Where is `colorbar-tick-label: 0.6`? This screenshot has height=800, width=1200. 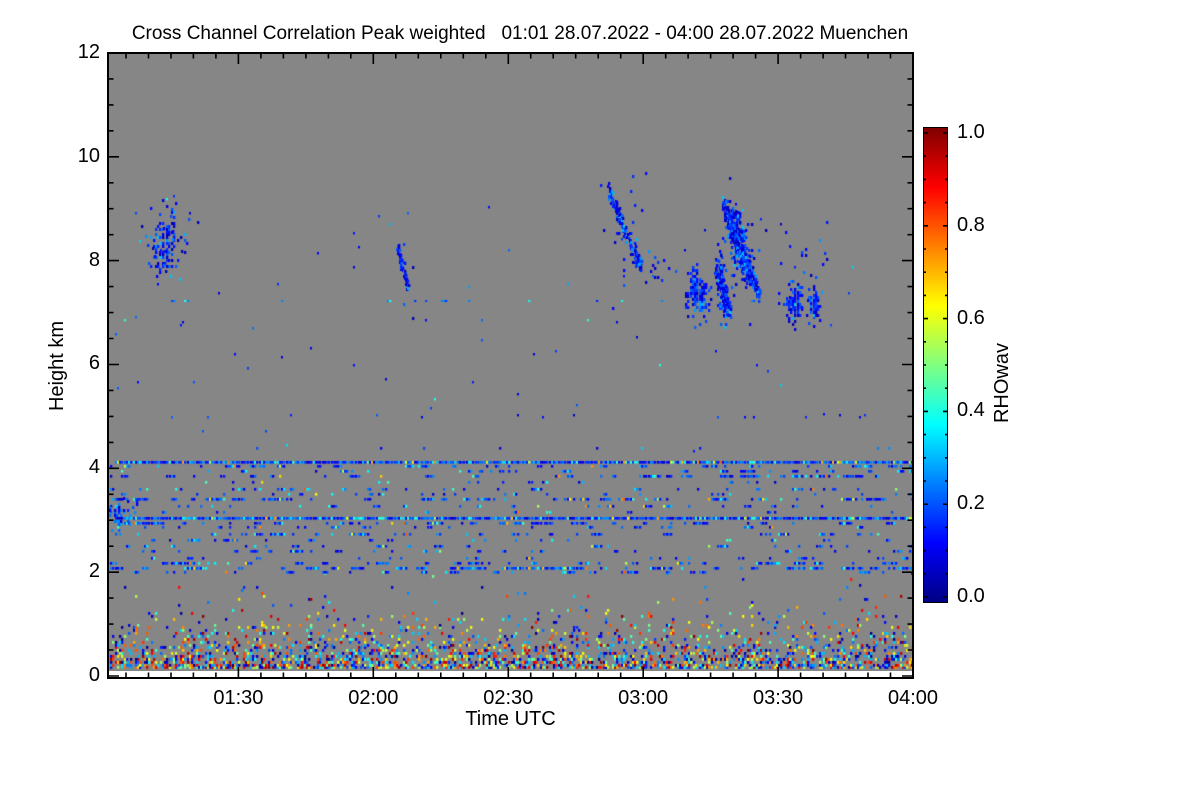 colorbar-tick-label: 0.6 is located at coordinates (971, 317).